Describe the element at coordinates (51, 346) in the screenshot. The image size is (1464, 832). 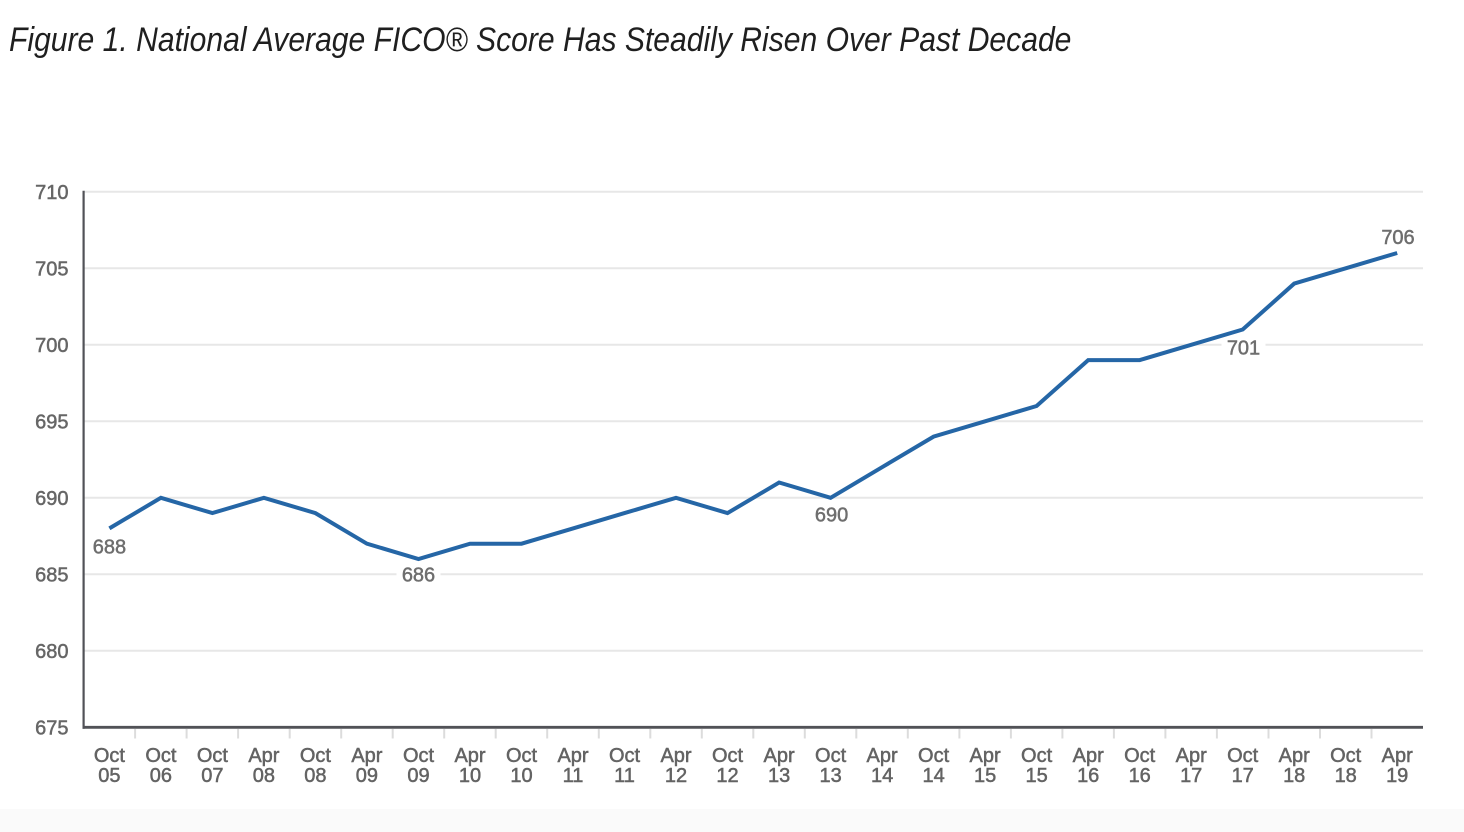
I see `svg-text: 700` at that location.